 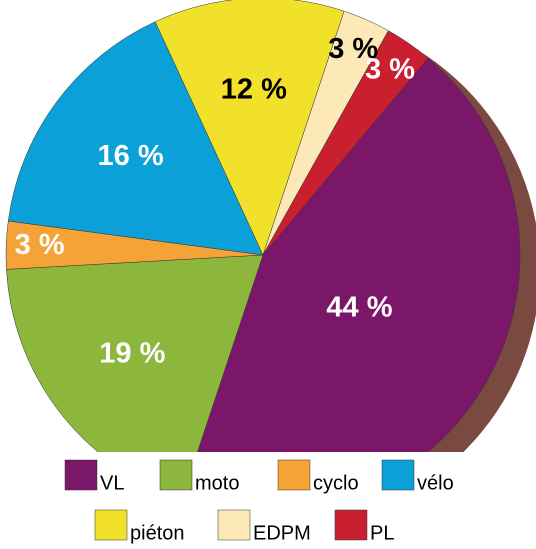 I want to click on legend: VL moto cyclo vélo piéton EDPM PL, so click(x=259, y=501).